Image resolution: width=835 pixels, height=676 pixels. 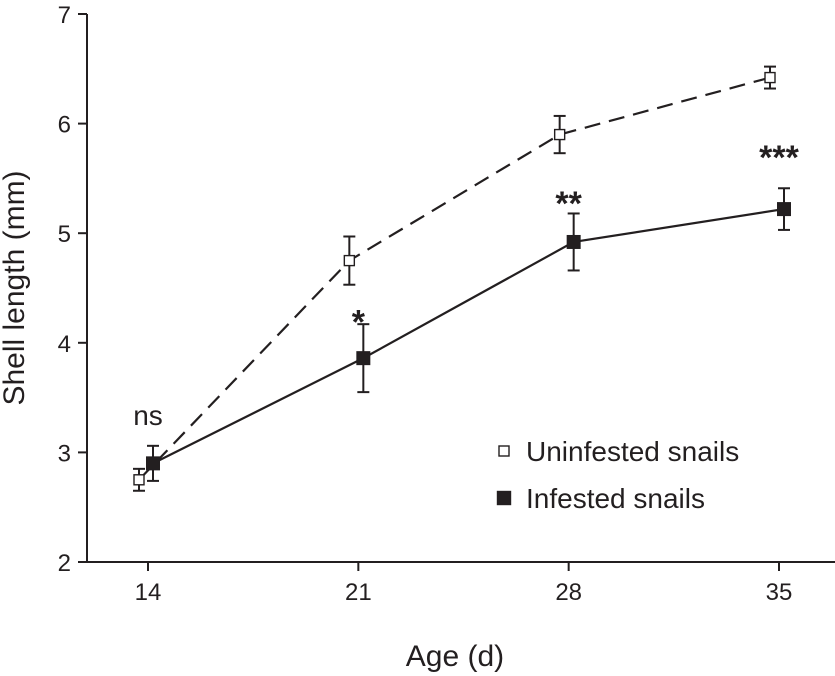 I want to click on x-tick-label: 21, so click(x=358, y=592).